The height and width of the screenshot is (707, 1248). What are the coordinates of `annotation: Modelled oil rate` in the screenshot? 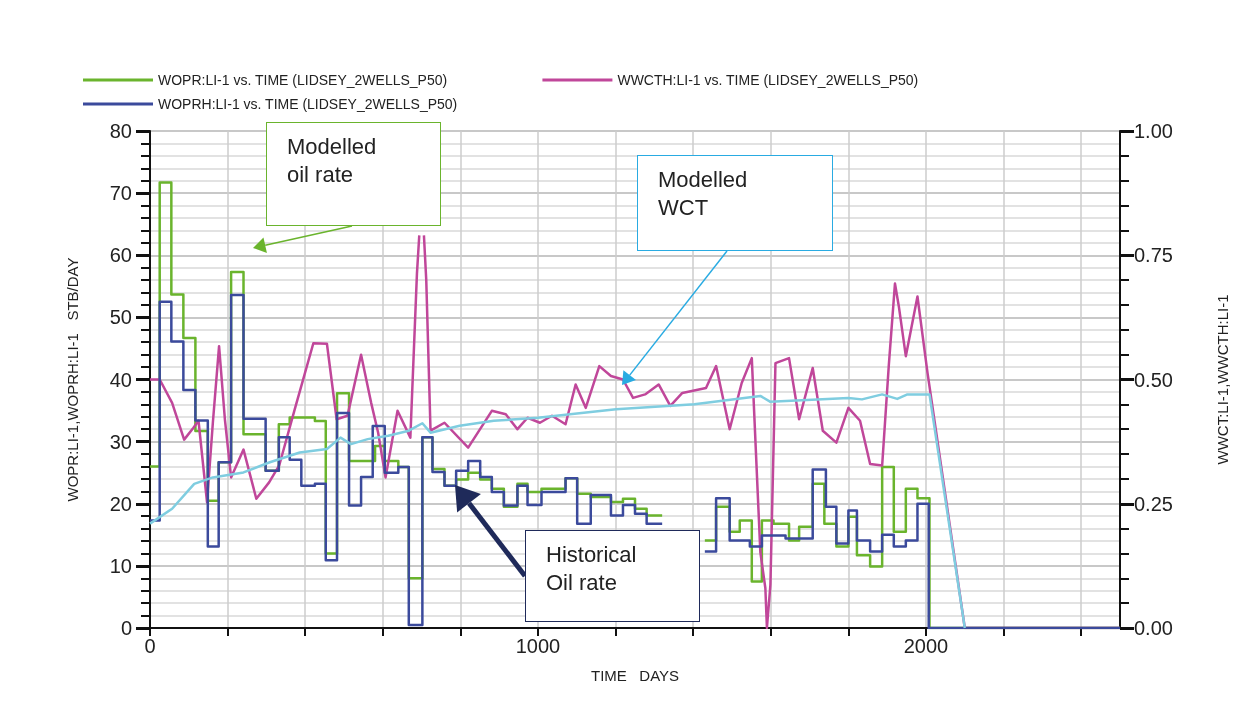 It's located at (332, 161).